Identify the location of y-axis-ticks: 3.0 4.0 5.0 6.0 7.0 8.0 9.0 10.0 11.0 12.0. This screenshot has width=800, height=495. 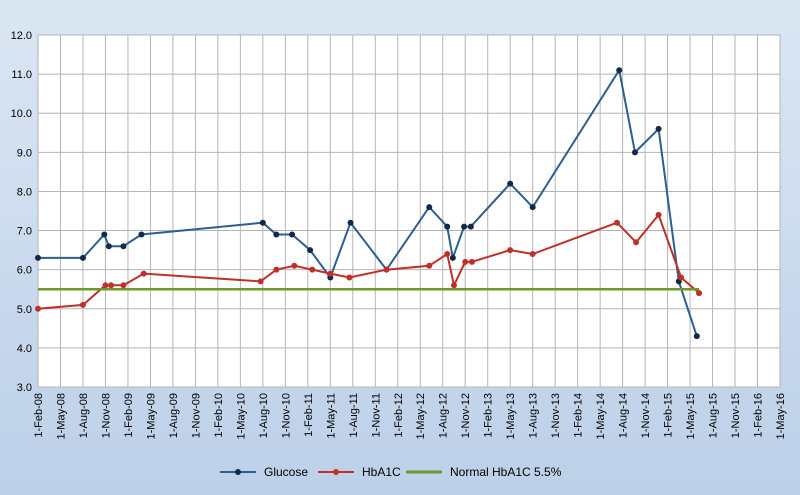
(21, 212).